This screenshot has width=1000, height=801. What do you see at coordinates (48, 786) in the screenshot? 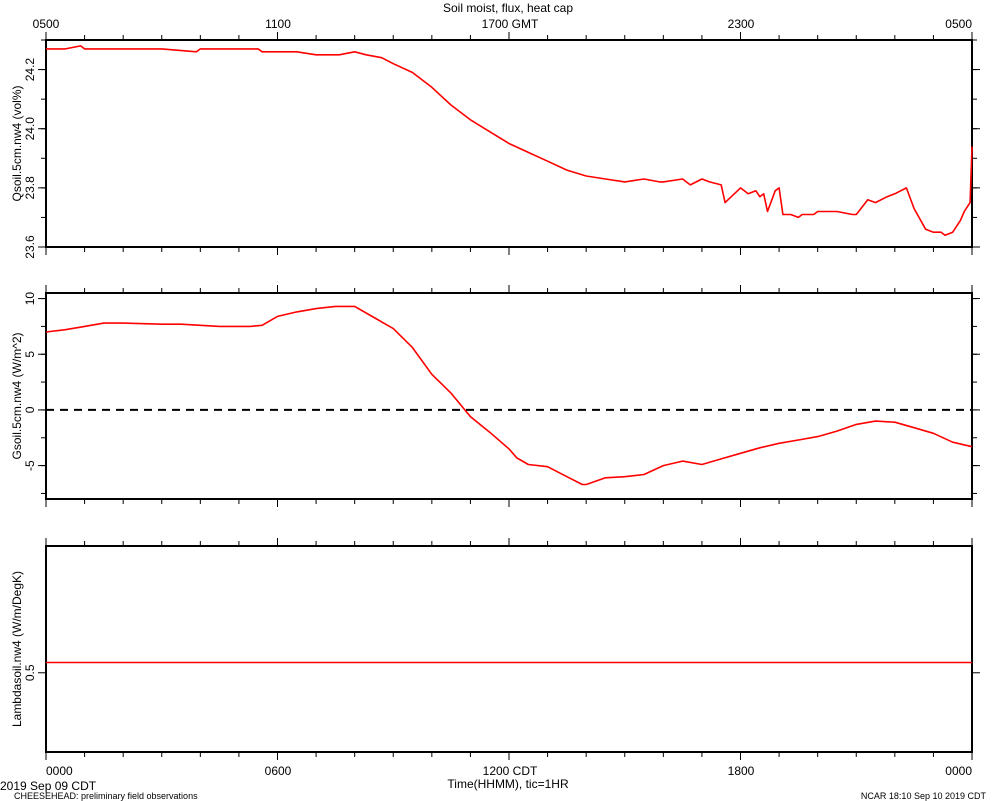
I see `footer-date: 2019 Sep 09 CDT` at bounding box center [48, 786].